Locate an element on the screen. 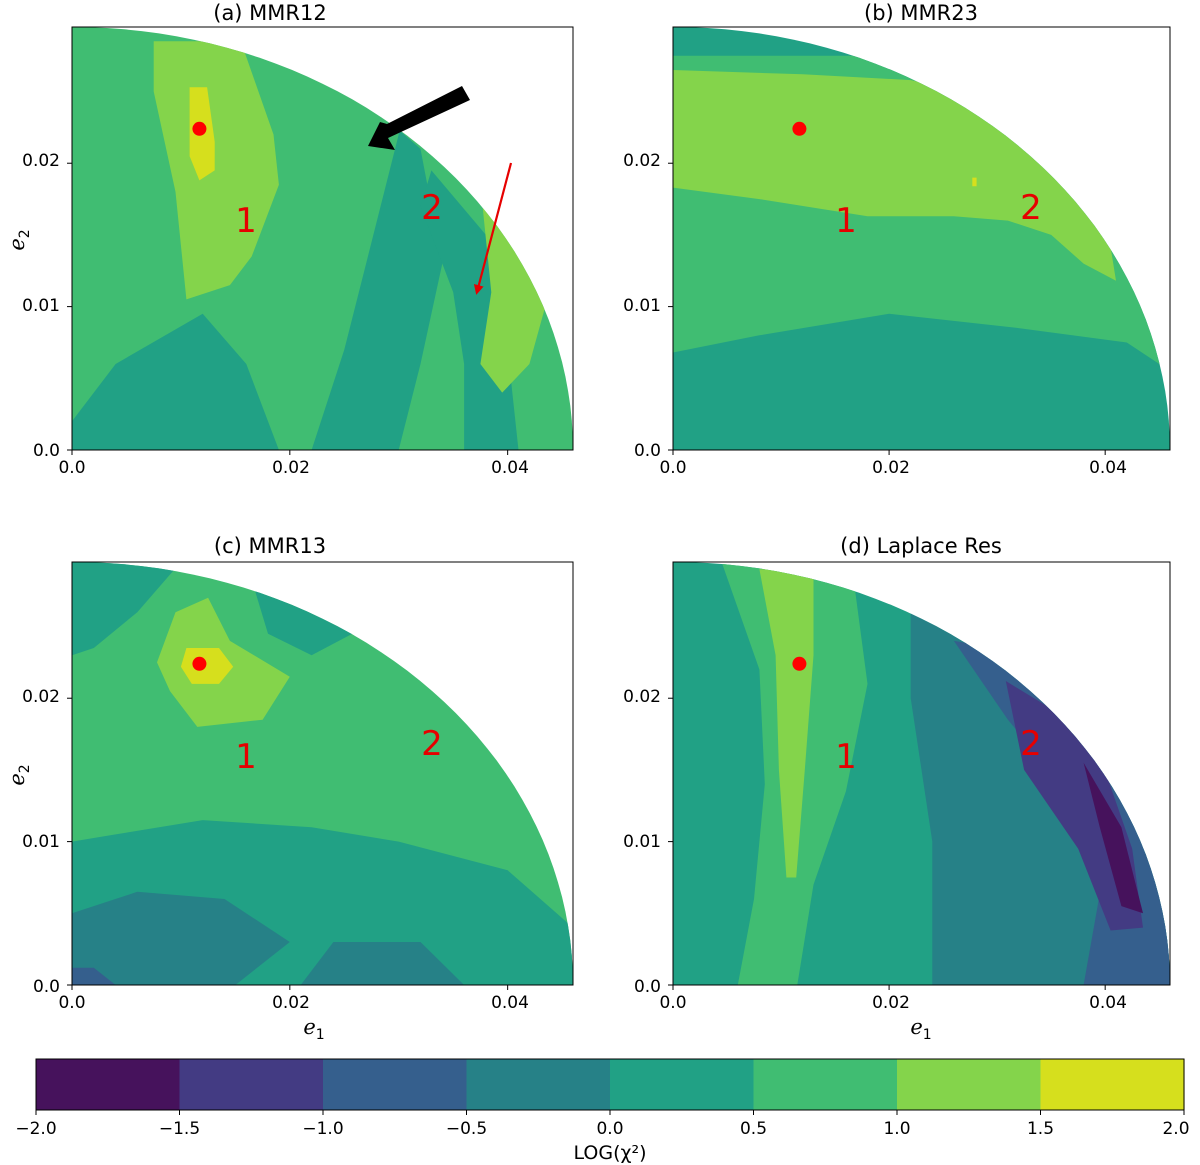 This screenshot has width=1200, height=1165. colorbar-swatches is located at coordinates (610, 1084).